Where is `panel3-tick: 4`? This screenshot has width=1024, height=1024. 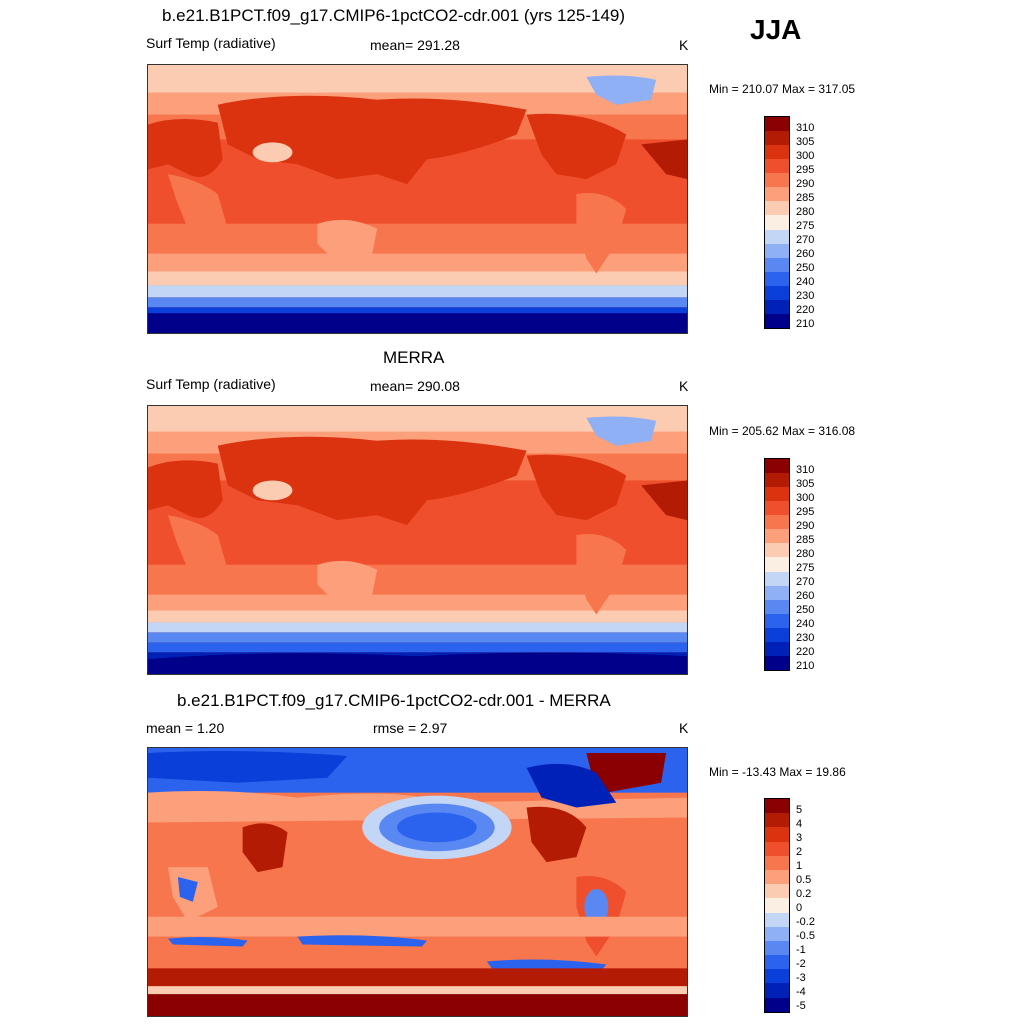
panel3-tick: 4 is located at coordinates (799, 824).